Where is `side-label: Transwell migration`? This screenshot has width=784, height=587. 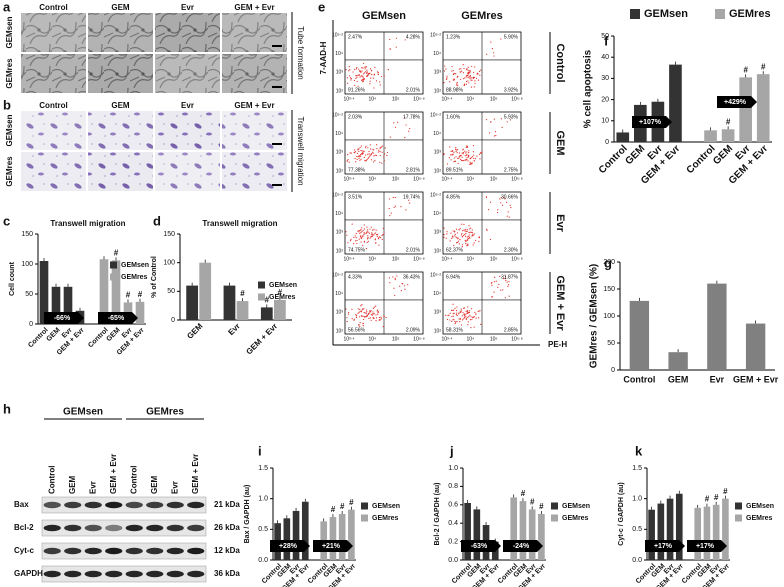 side-label: Transwell migration is located at coordinates (300, 150).